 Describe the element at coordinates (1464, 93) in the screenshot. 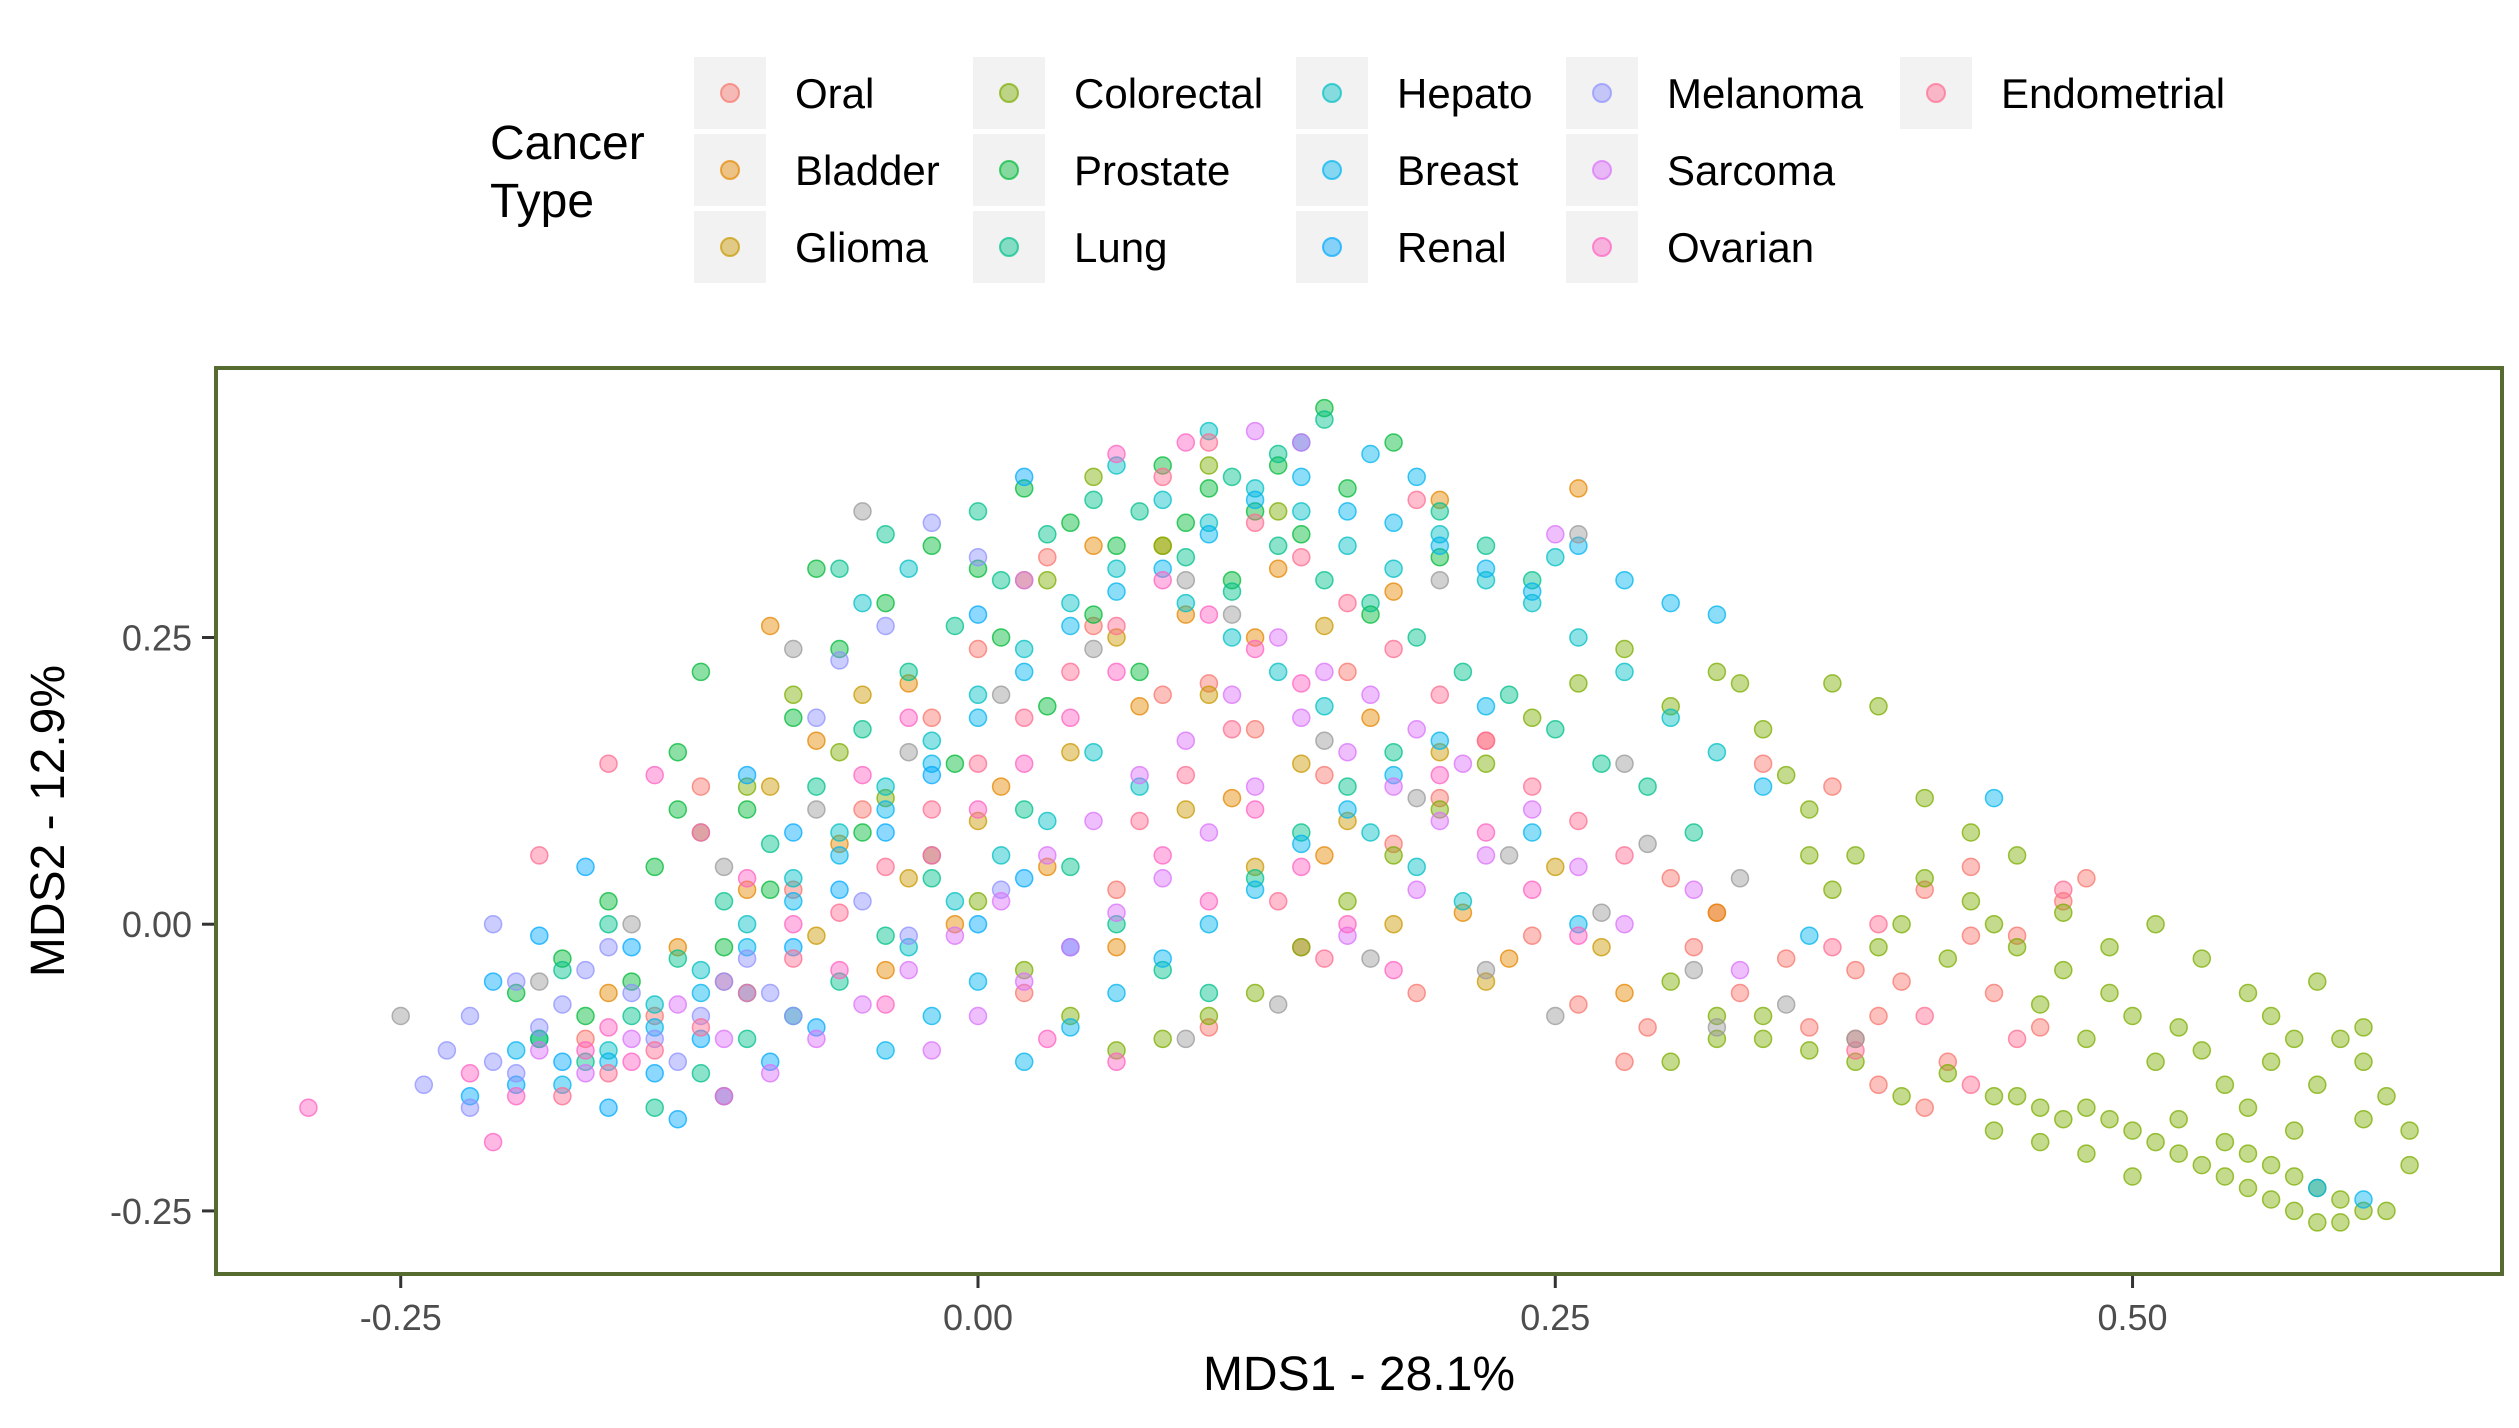

I see `legend-label: Hepato` at that location.